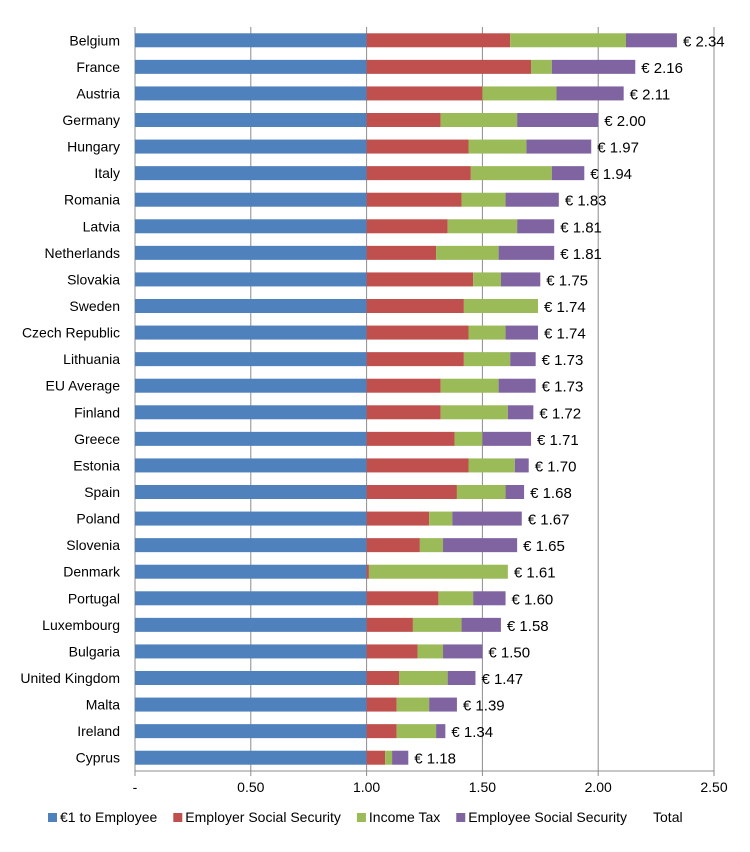  Describe the element at coordinates (107, 173) in the screenshot. I see `category-label: Italy` at that location.